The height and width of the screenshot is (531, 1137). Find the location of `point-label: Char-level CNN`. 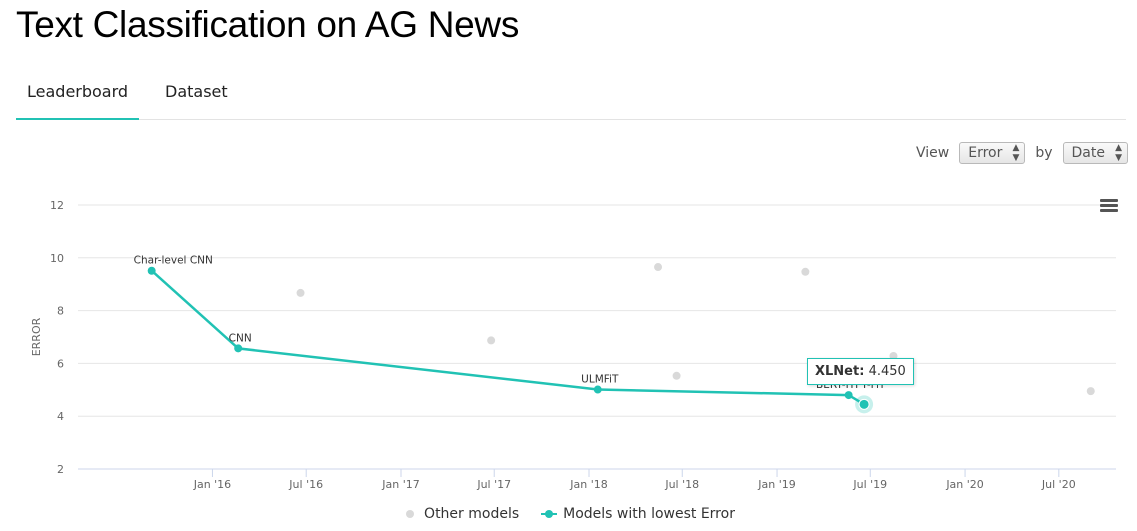

point-label: Char-level CNN is located at coordinates (173, 261).